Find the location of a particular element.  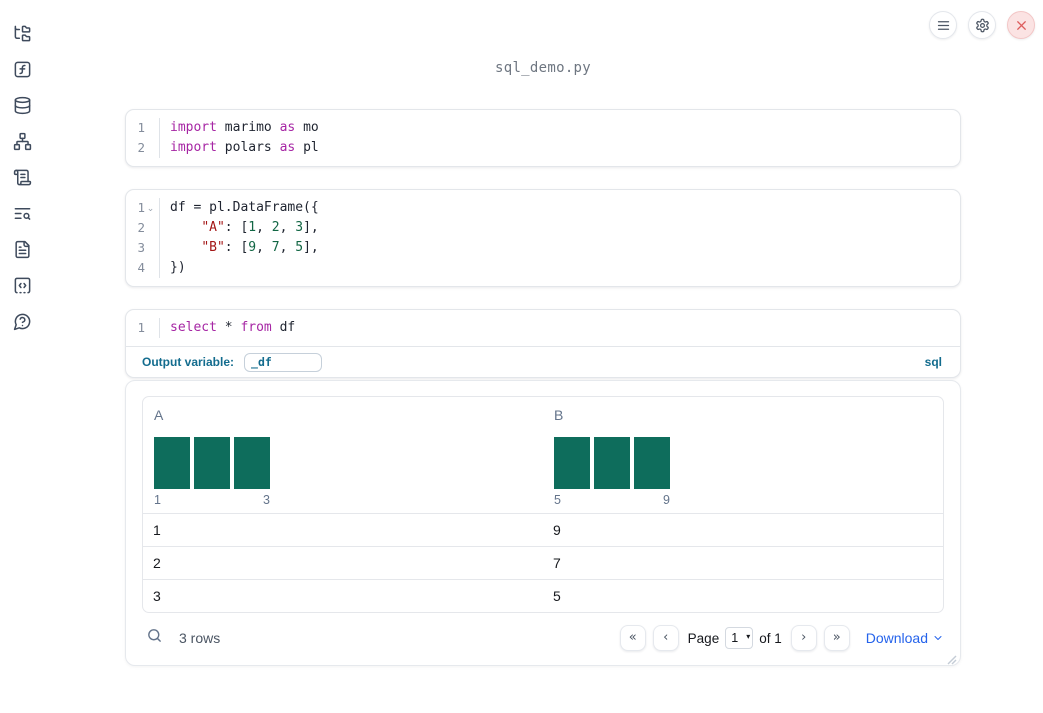

last-page-button: » is located at coordinates (836, 638).